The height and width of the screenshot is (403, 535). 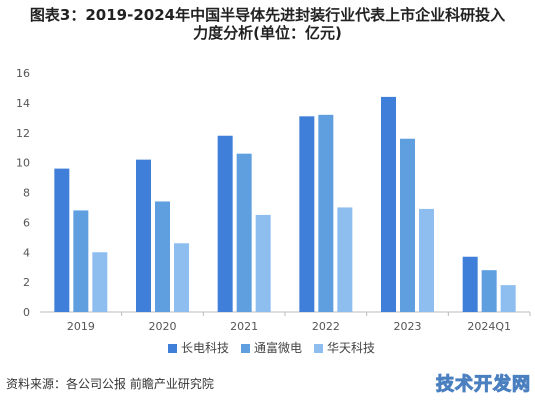 I want to click on y-tick-label-0: 0, so click(x=26, y=312).